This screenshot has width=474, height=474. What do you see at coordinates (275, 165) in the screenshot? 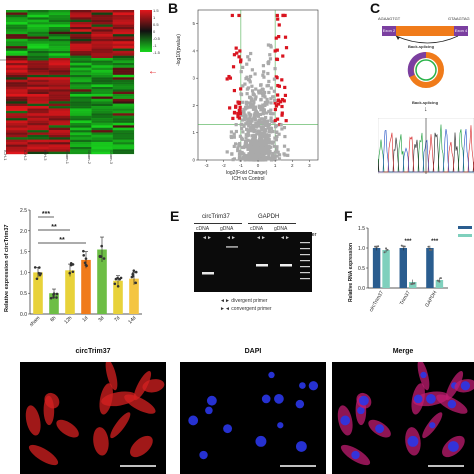
I see `x-tick-label: 1` at bounding box center [275, 165].